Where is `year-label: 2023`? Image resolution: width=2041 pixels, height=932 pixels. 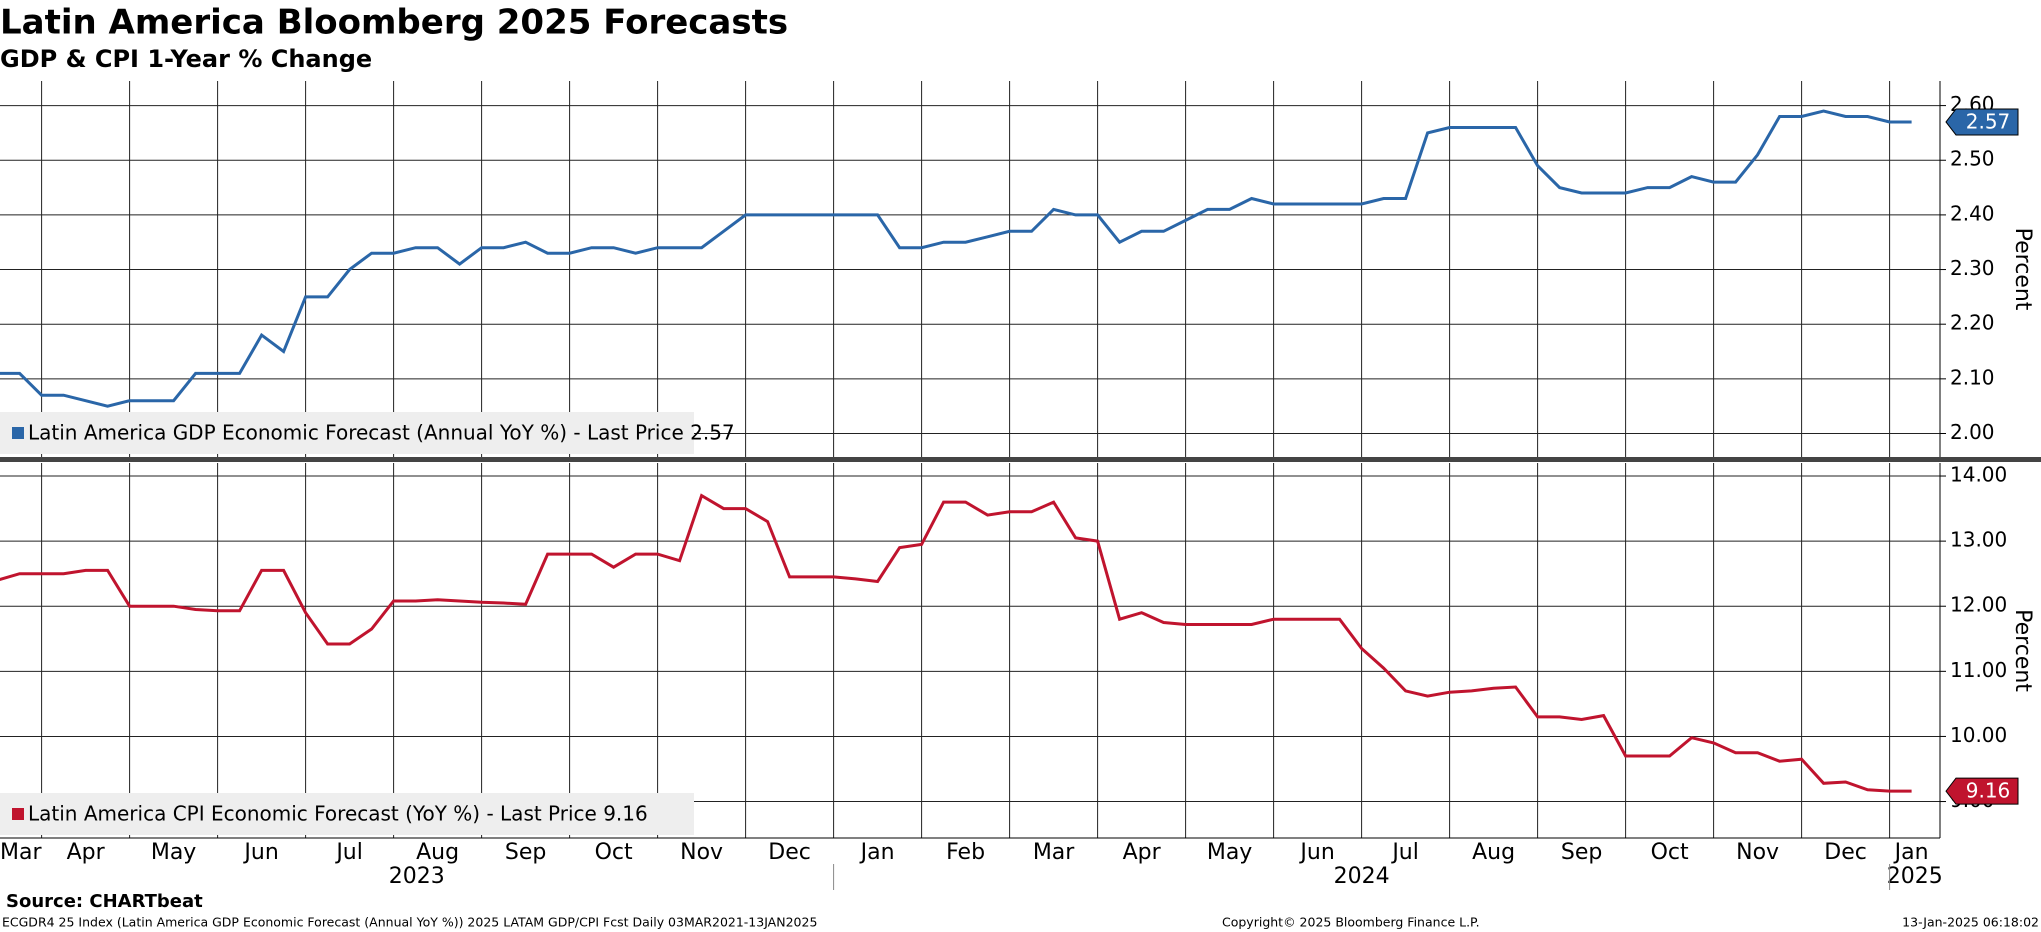
year-label: 2023 is located at coordinates (417, 876).